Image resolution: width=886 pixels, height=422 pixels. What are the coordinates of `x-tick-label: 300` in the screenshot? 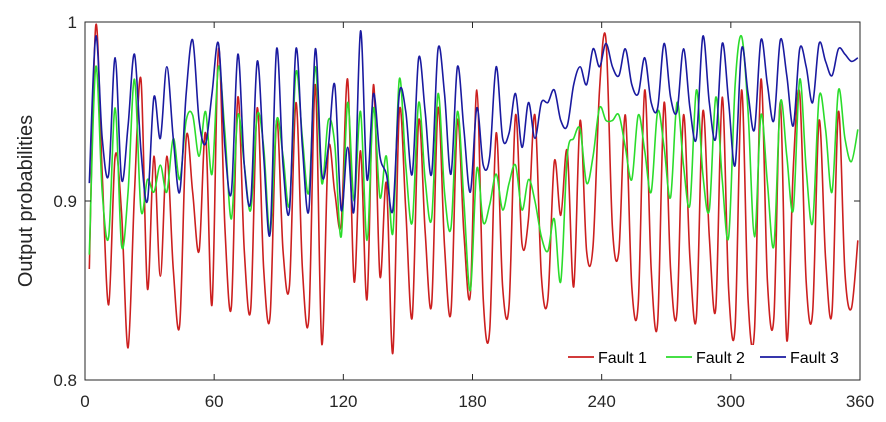 It's located at (731, 401).